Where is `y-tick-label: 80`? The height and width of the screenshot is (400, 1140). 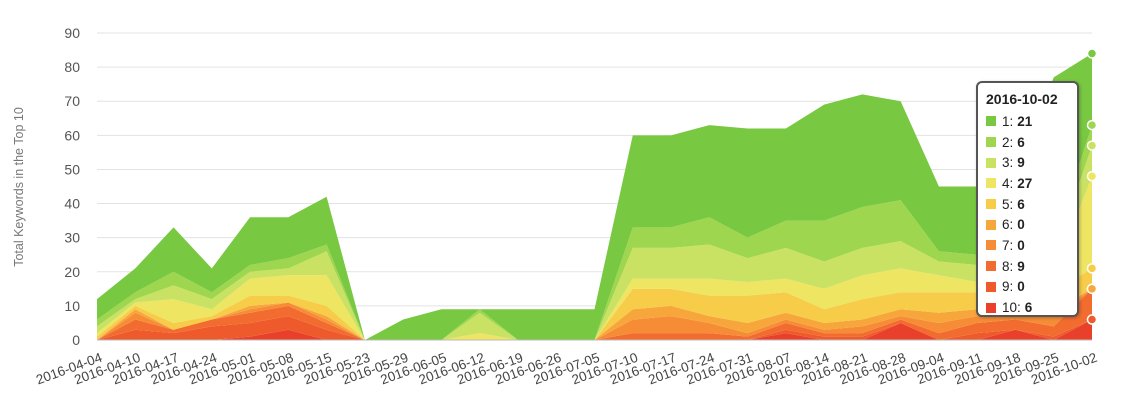 y-tick-label: 80 is located at coordinates (72, 67).